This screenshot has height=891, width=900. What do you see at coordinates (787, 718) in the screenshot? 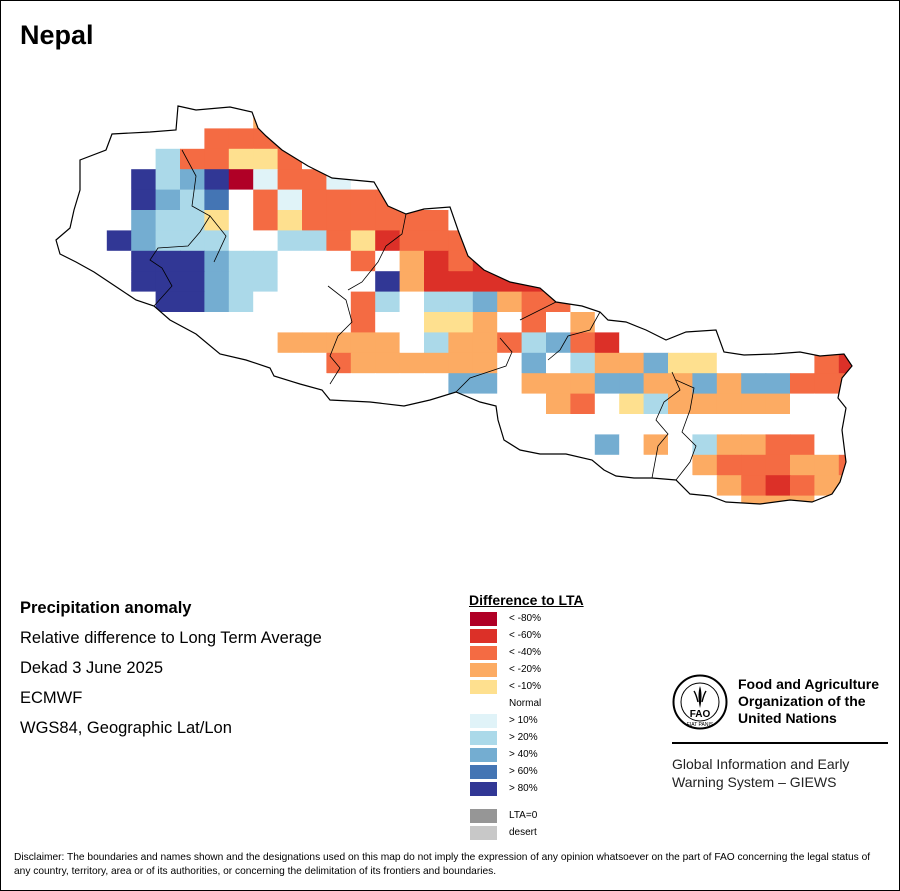
I see `fao-name-line: United Nations` at bounding box center [787, 718].